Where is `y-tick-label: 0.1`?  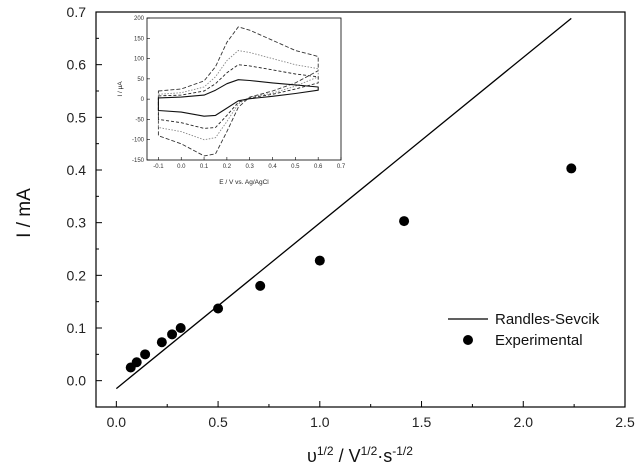 y-tick-label: 0.1 is located at coordinates (77, 328).